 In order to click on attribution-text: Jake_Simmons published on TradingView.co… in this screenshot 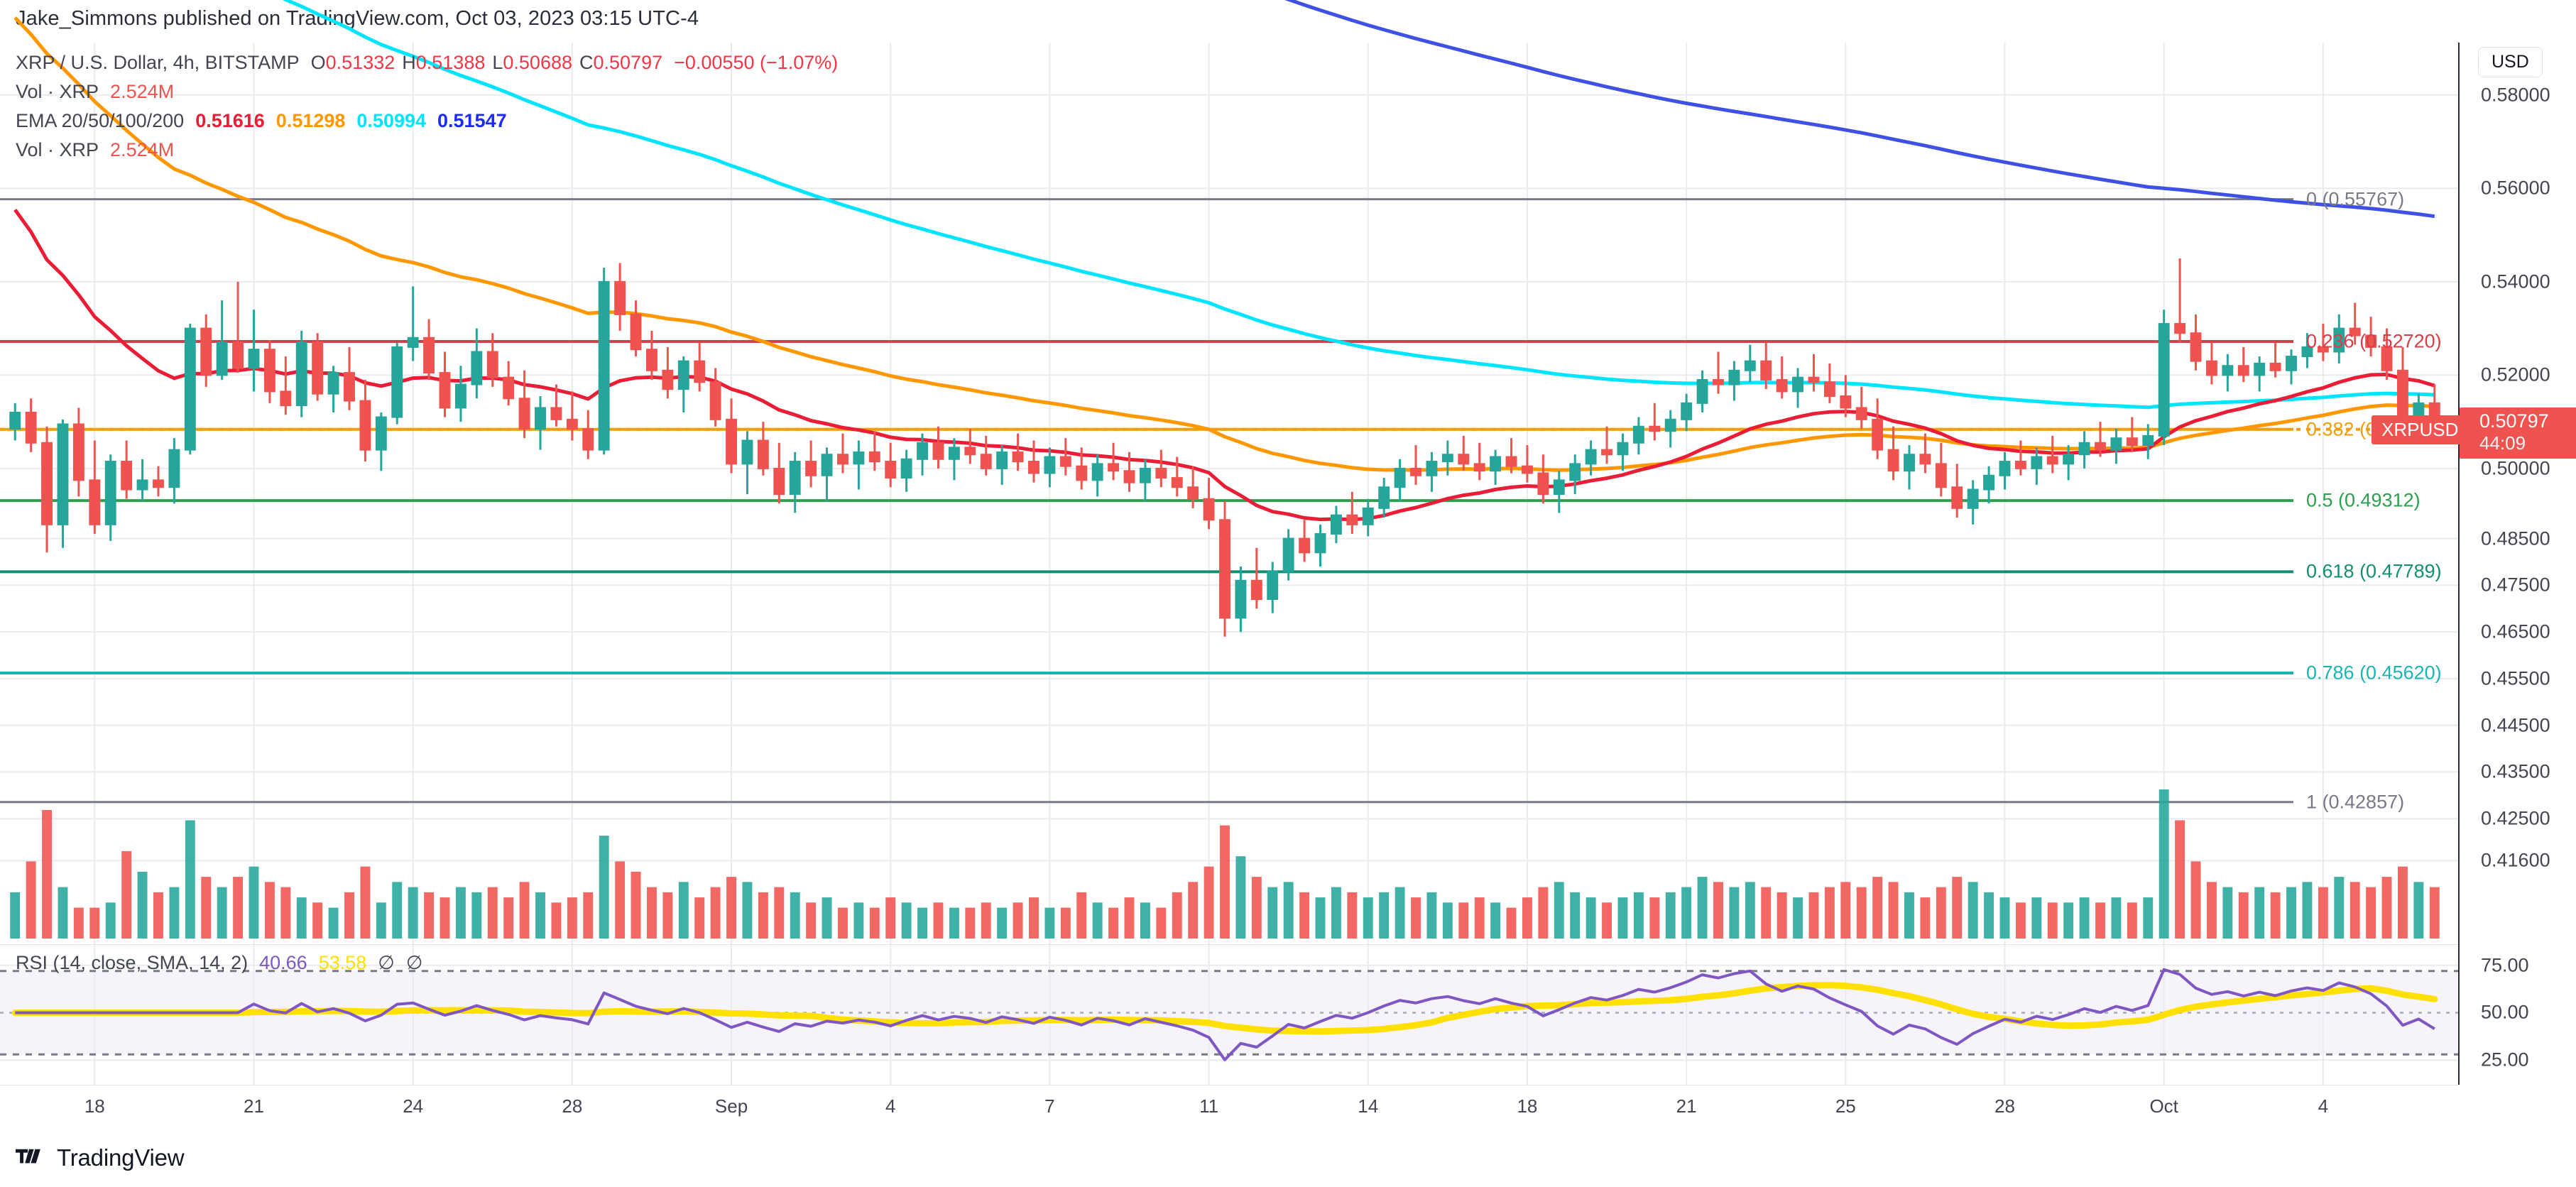, I will do `click(357, 18)`.